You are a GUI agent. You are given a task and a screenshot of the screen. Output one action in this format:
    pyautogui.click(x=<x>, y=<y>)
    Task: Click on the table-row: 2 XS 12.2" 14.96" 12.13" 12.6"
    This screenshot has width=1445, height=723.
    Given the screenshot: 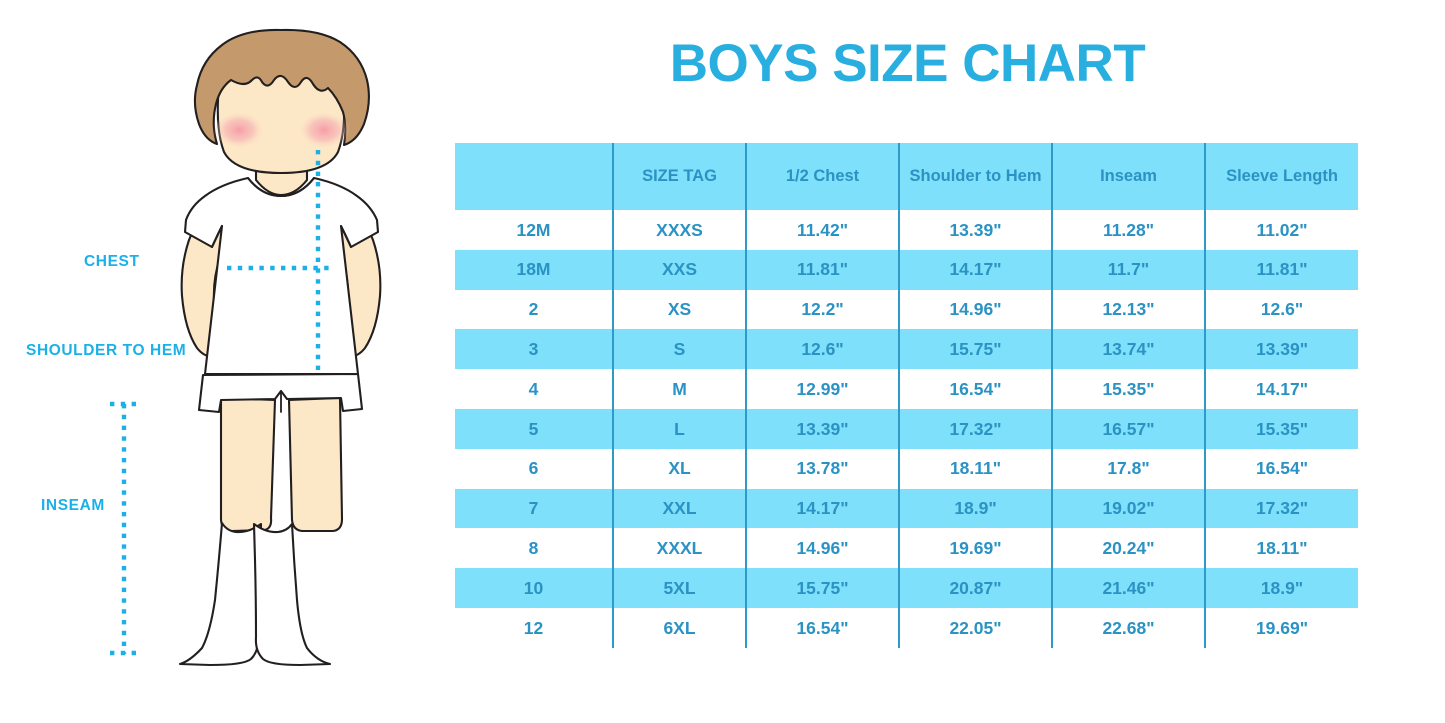 What is the action you would take?
    pyautogui.click(x=906, y=309)
    